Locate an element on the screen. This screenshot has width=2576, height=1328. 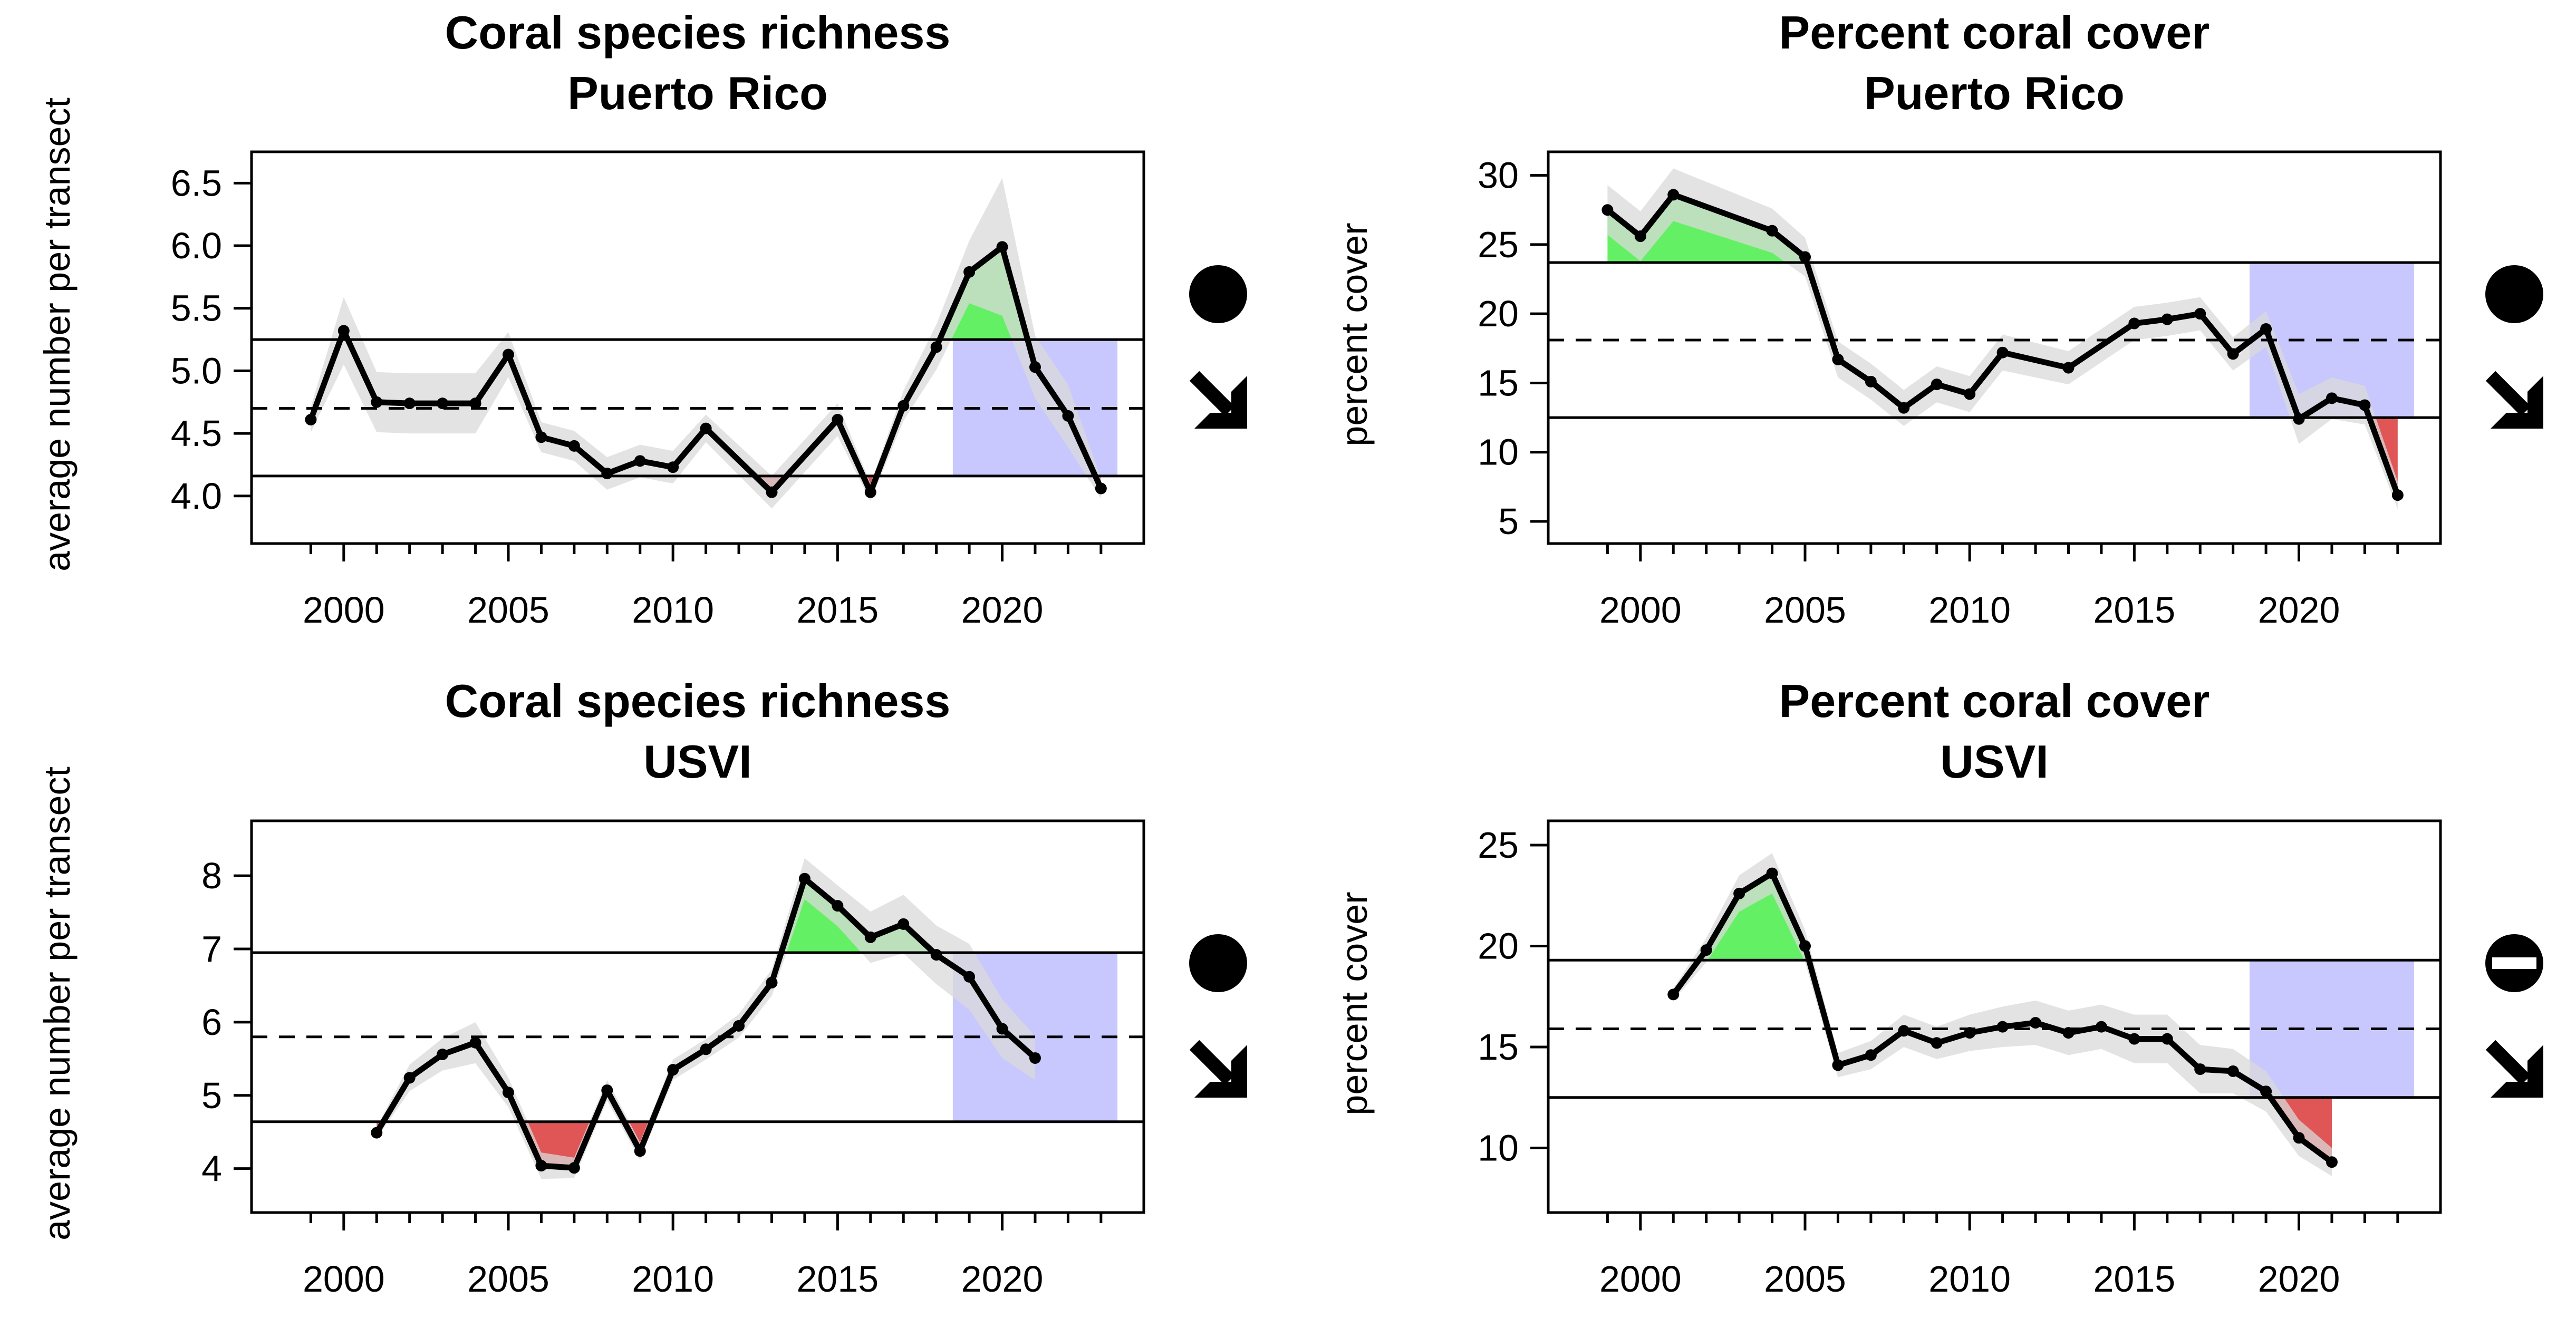
y-tick-label: 25 is located at coordinates (1498, 845).